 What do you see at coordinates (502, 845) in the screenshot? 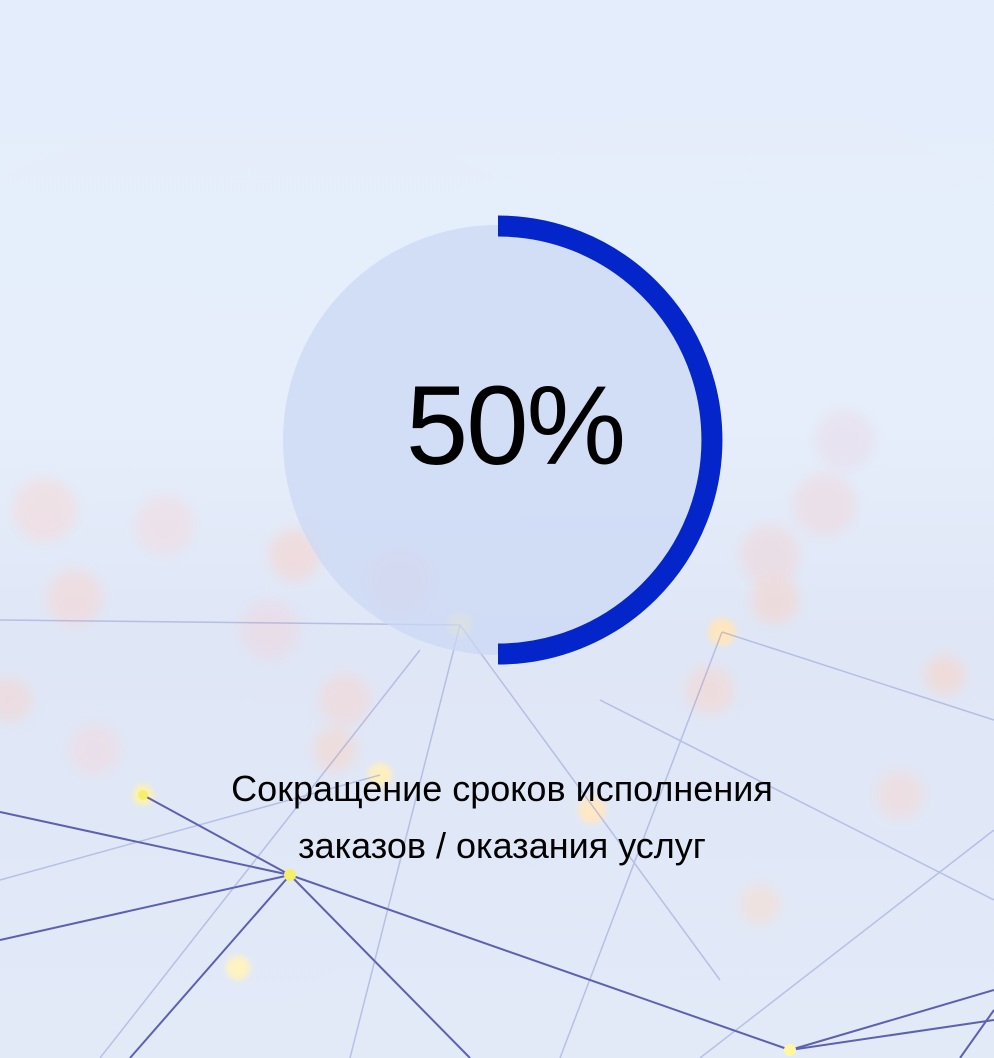
I see `caption-line-2: заказов / оказания услуг` at bounding box center [502, 845].